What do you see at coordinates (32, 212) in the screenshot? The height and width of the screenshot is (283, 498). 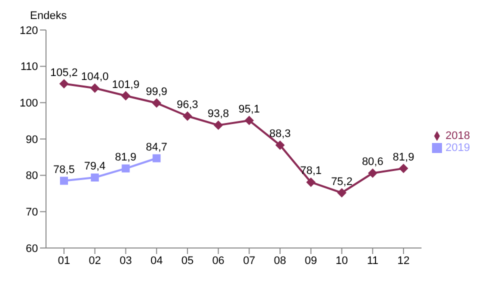 I see `y-tick-label: 70` at bounding box center [32, 212].